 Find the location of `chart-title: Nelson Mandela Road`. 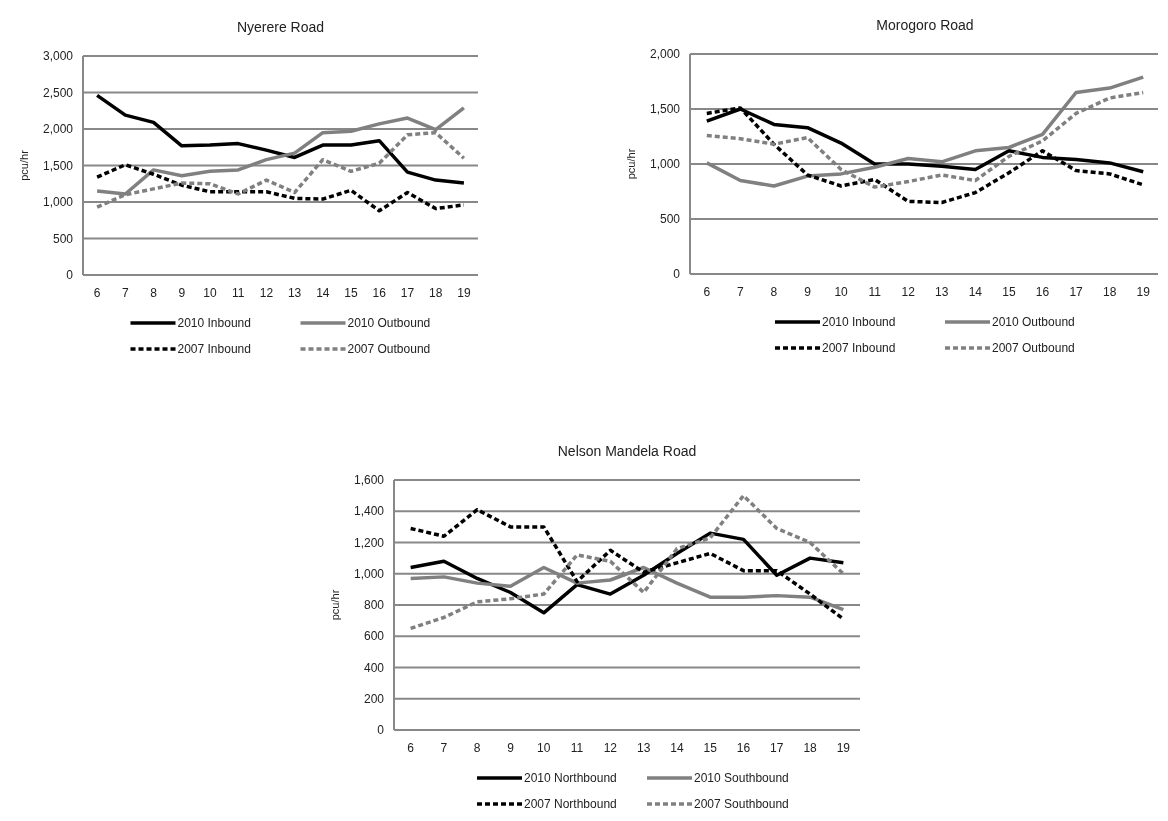

chart-title: Nelson Mandela Road is located at coordinates (627, 451).